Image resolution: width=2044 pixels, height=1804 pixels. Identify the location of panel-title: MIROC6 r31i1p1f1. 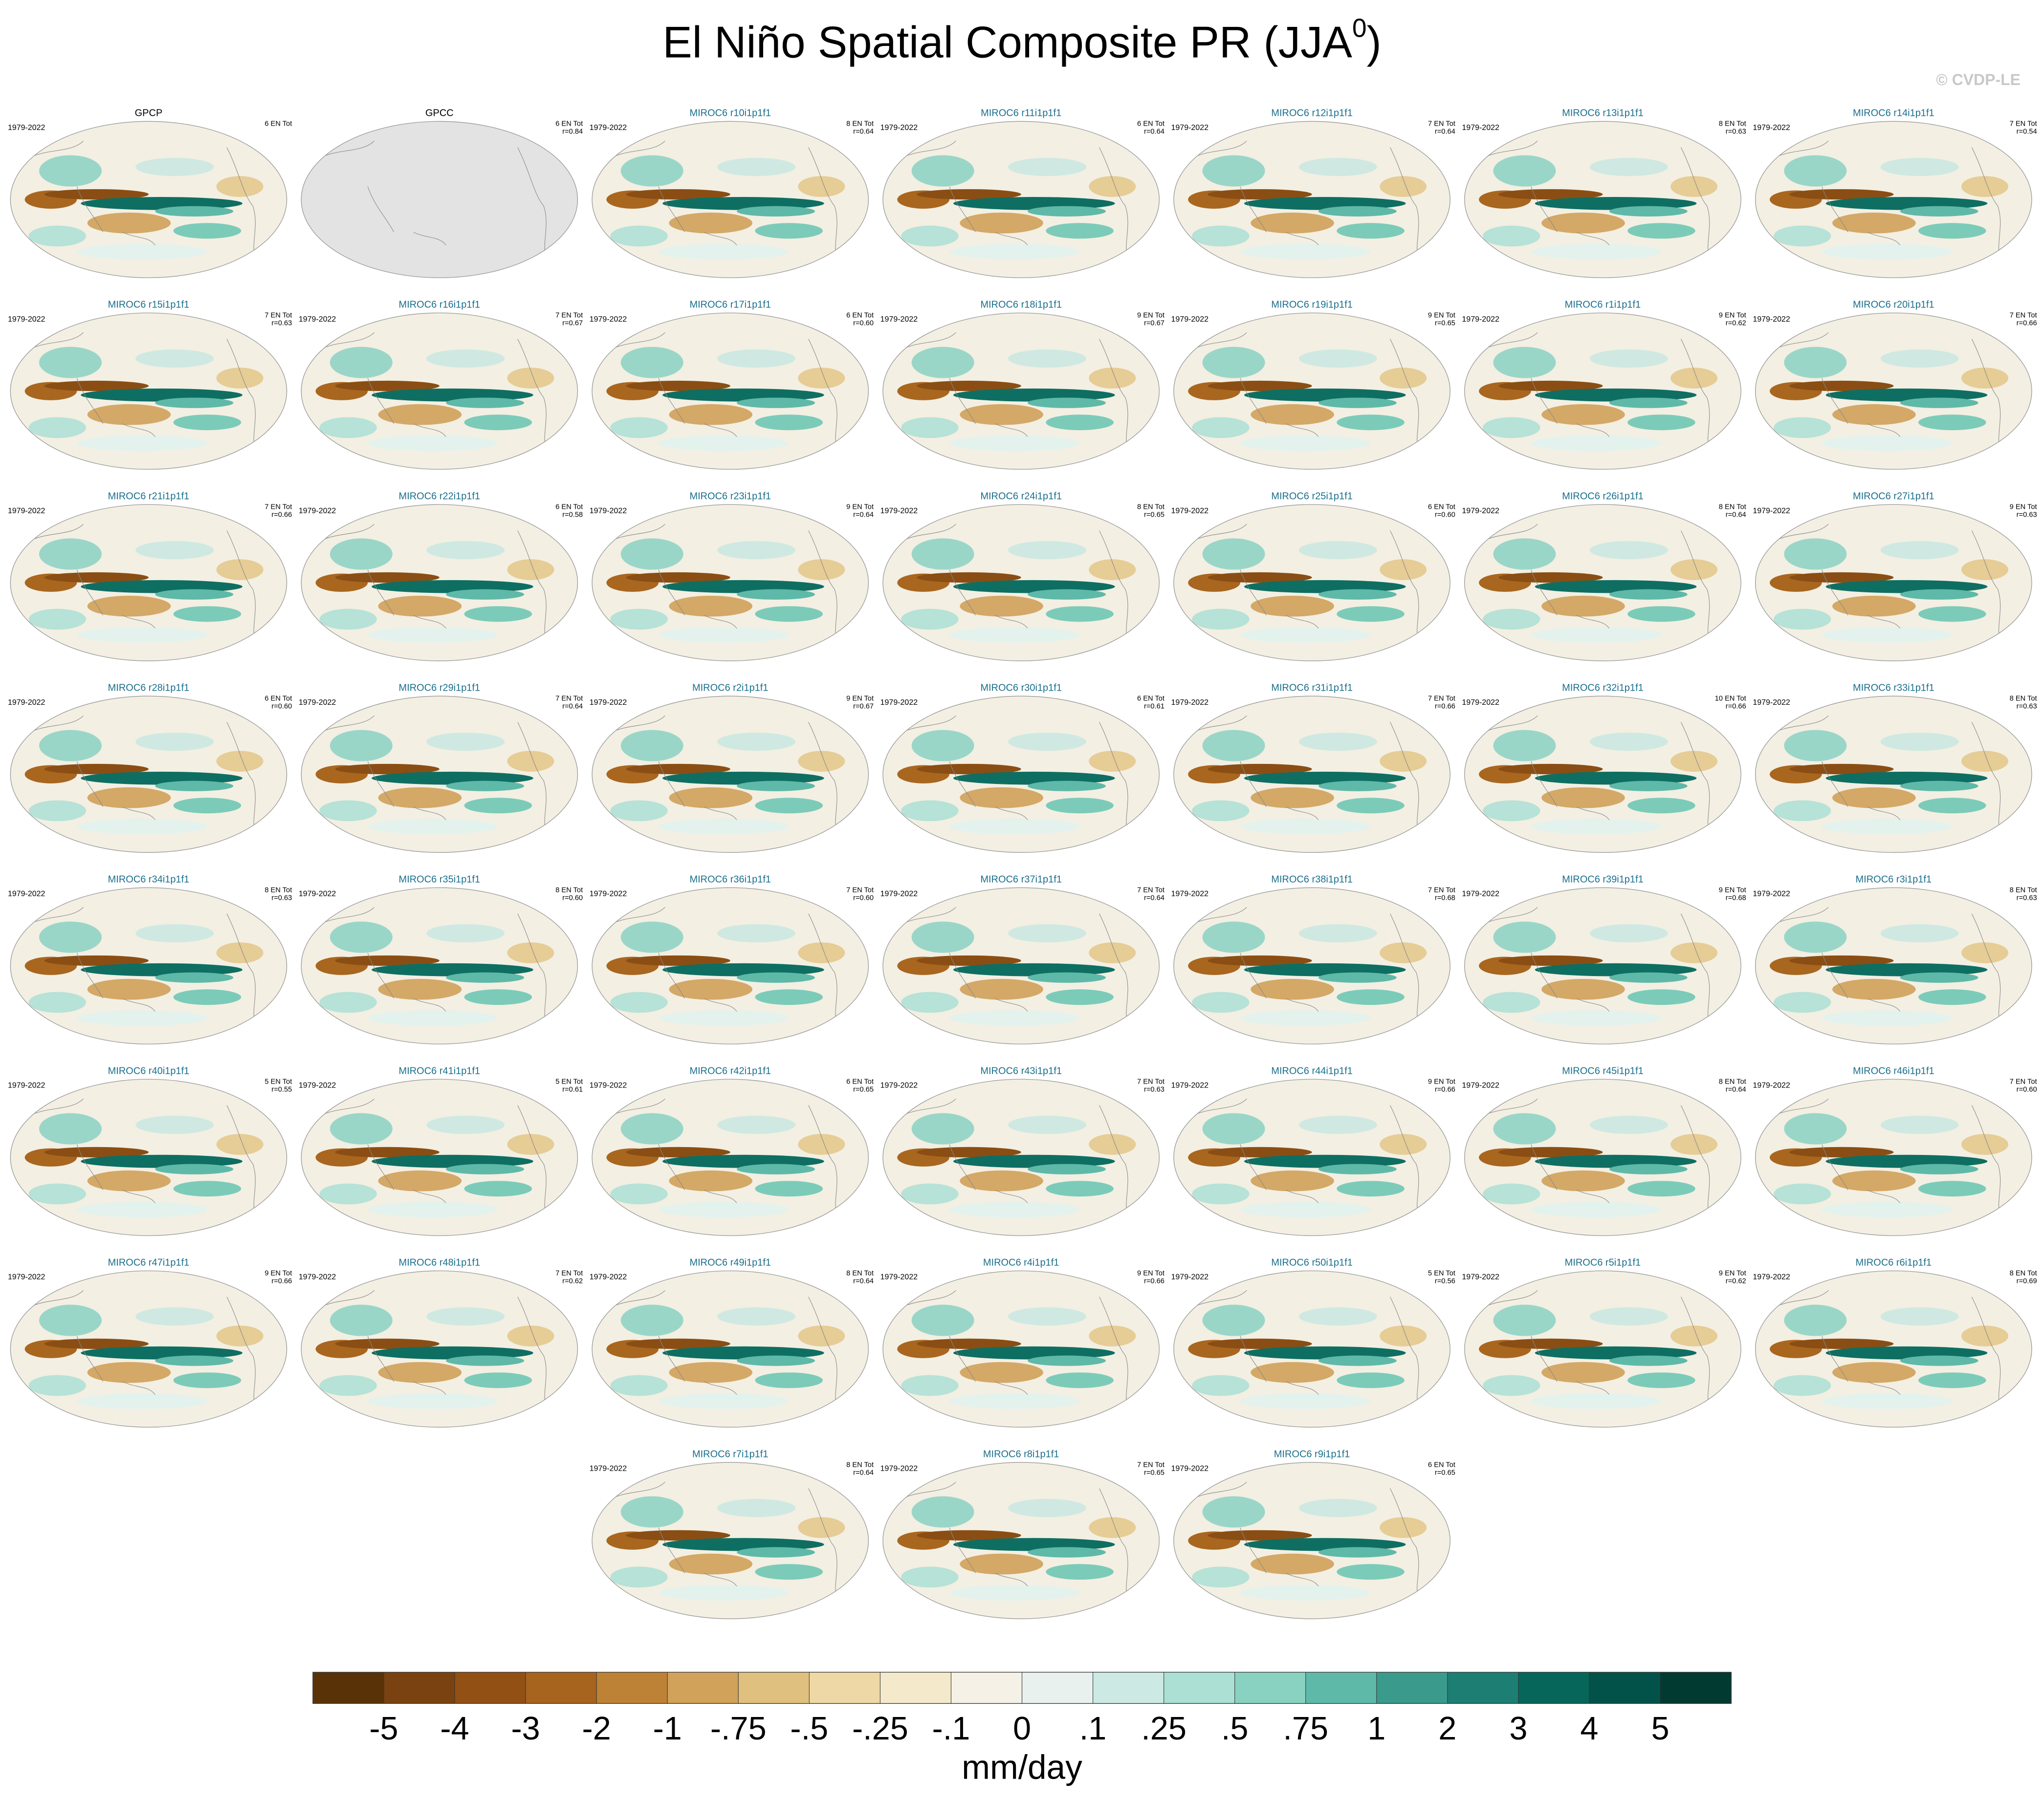
(1312, 687).